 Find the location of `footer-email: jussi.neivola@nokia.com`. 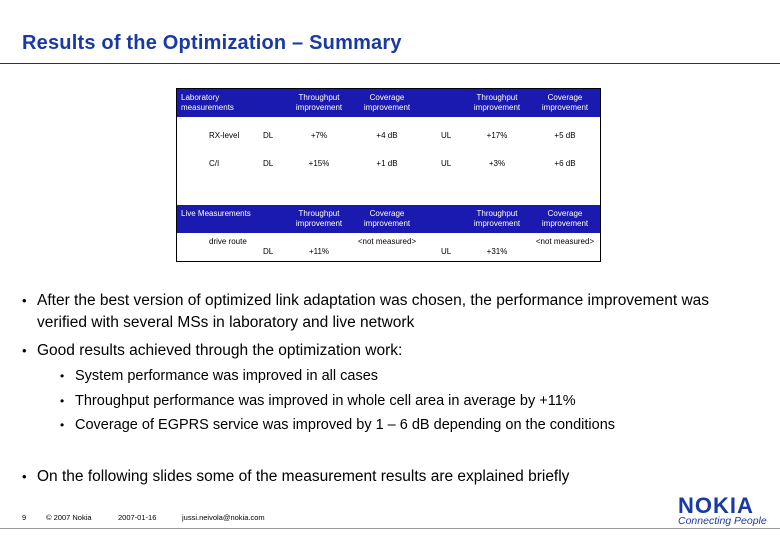

footer-email: jussi.neivola@nokia.com is located at coordinates (223, 517).